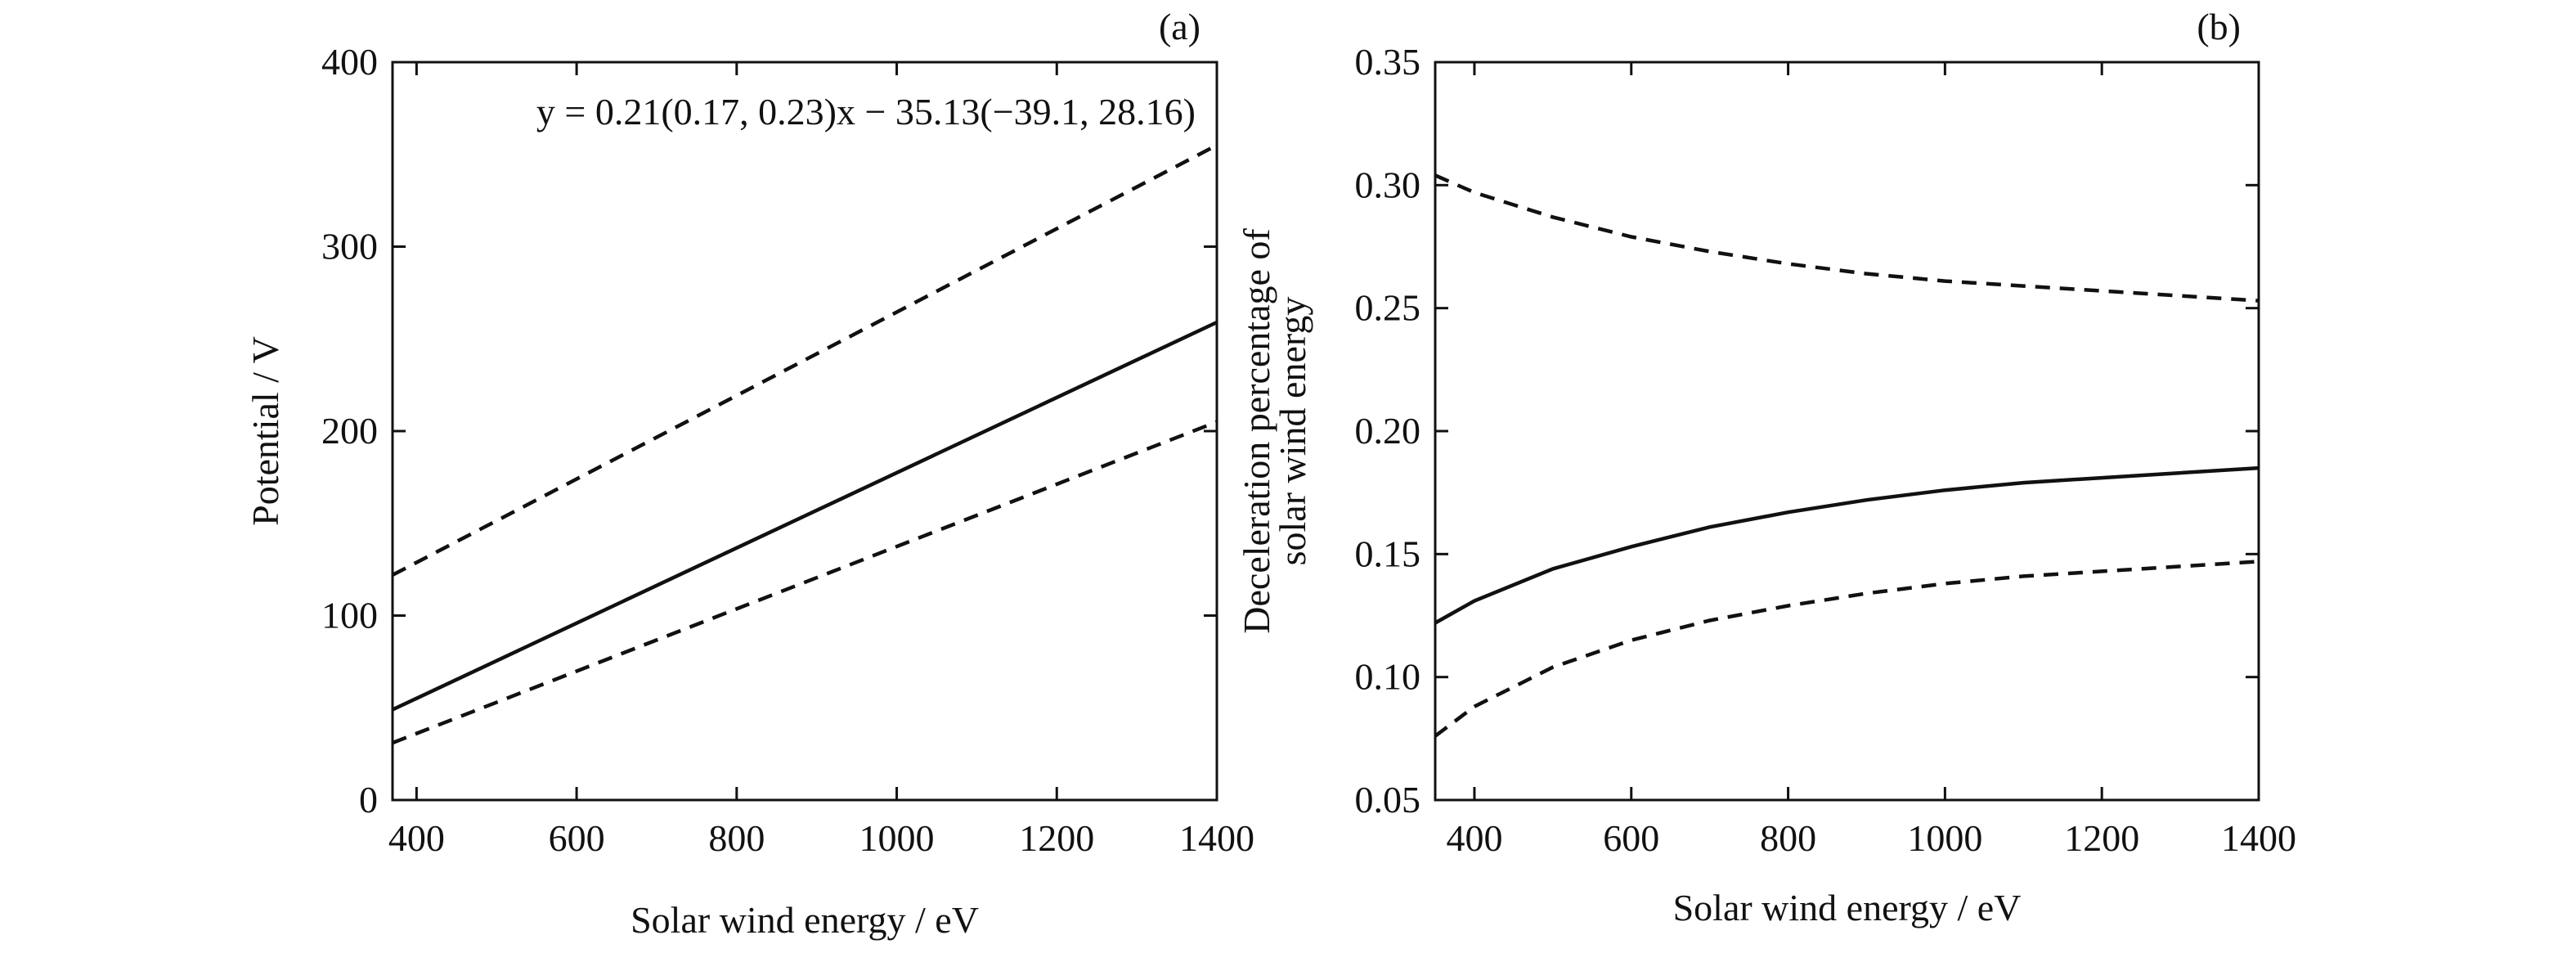 Image resolution: width=2576 pixels, height=962 pixels. What do you see at coordinates (350, 62) in the screenshot?
I see `y-tick-label: 400` at bounding box center [350, 62].